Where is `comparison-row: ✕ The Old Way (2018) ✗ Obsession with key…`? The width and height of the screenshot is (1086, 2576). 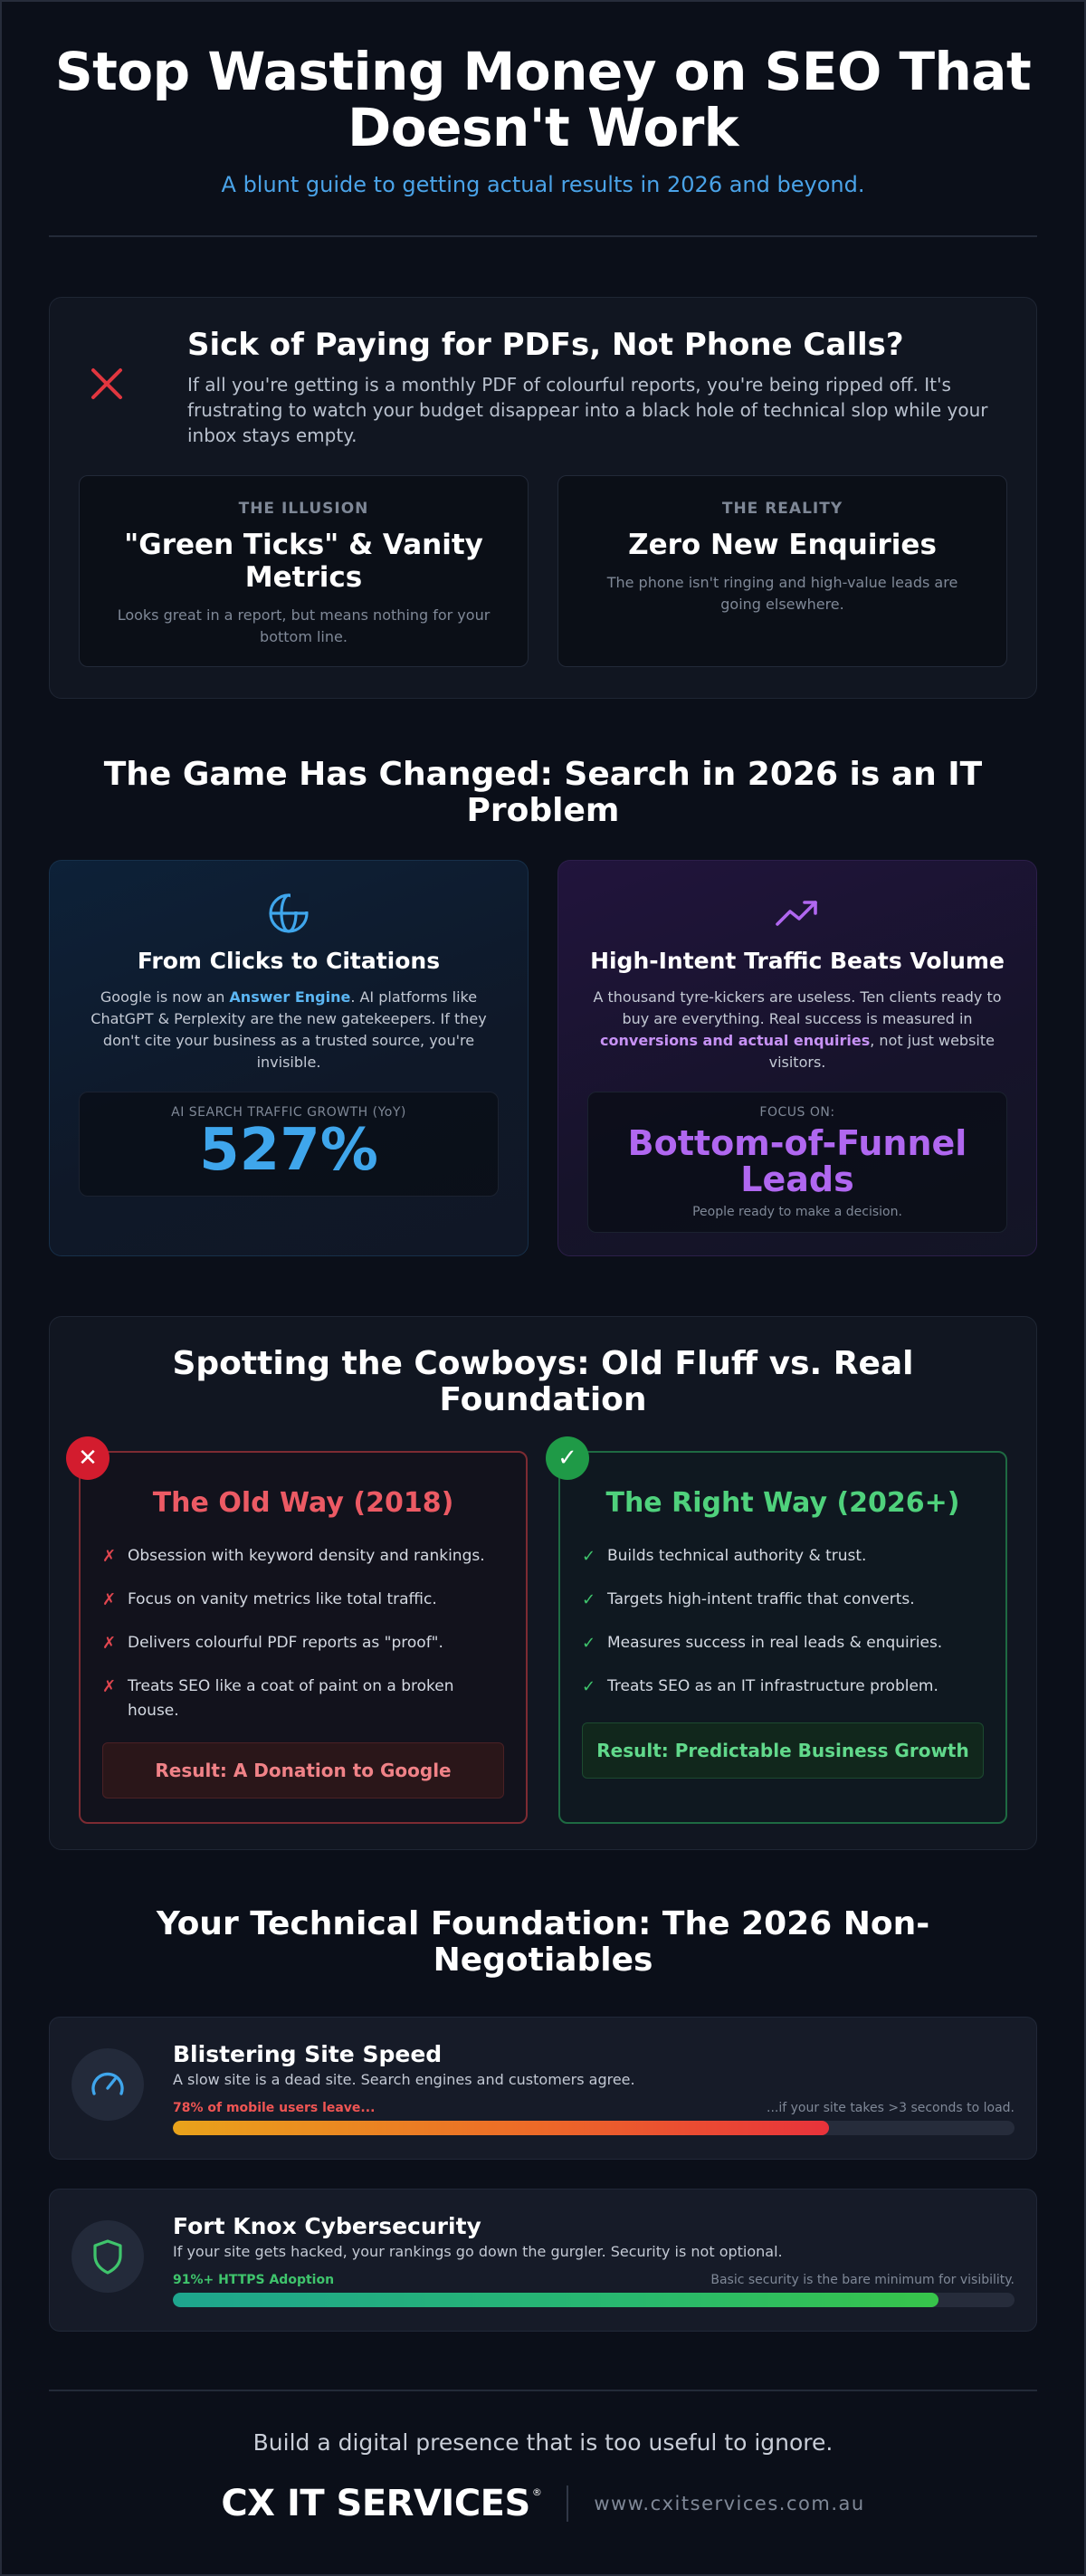 comparison-row: ✕ The Old Way (2018) ✗ Obsession with key… is located at coordinates (536, 1630).